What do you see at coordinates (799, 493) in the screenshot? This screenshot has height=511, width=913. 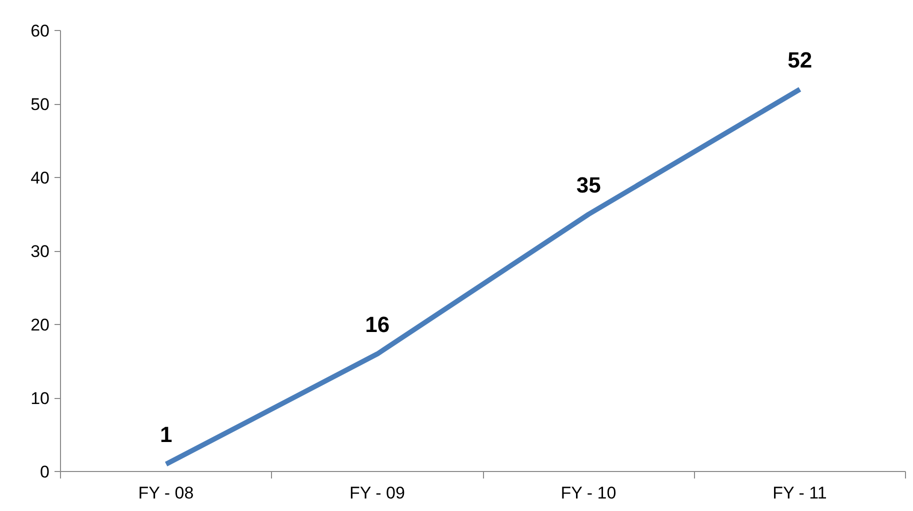 I see `x-tick-label: FY - 11` at bounding box center [799, 493].